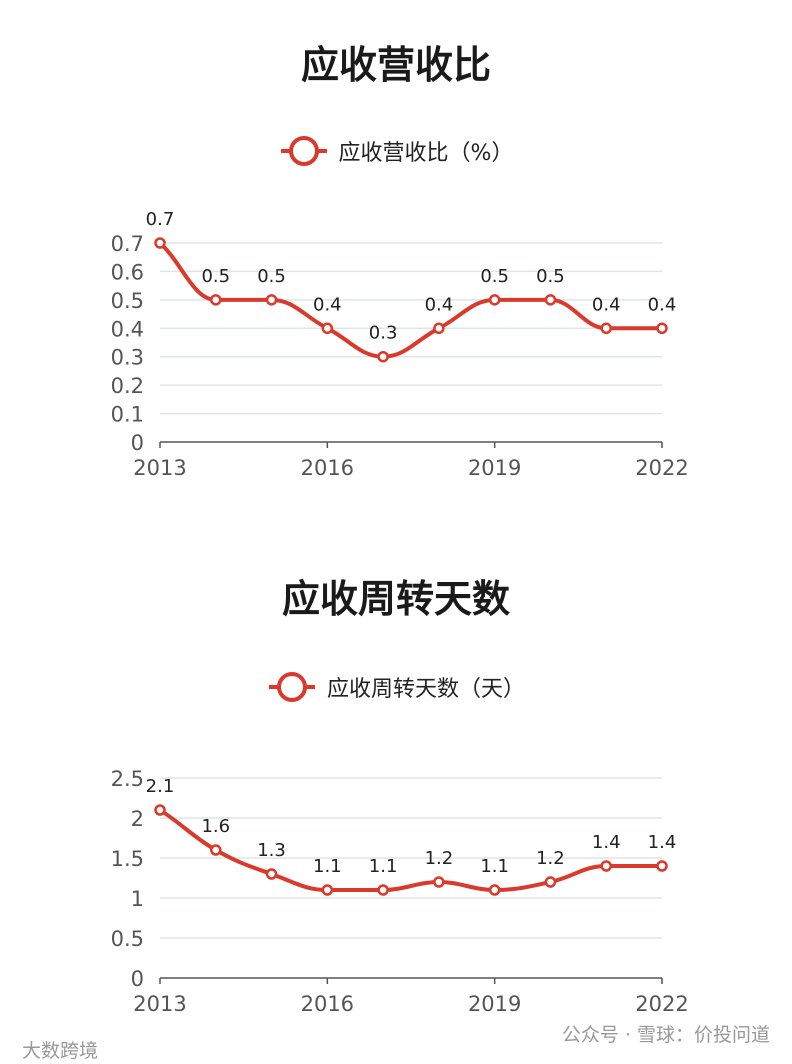 Image resolution: width=792 pixels, height=1064 pixels. What do you see at coordinates (160, 219) in the screenshot?
I see `data-label: 0.7` at bounding box center [160, 219].